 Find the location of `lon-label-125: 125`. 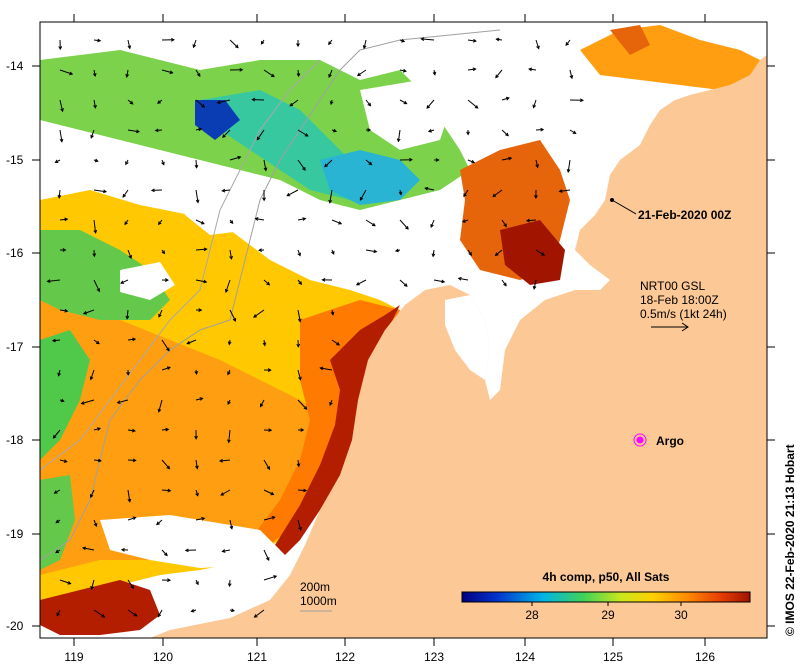

lon-label-125: 125 is located at coordinates (613, 657).